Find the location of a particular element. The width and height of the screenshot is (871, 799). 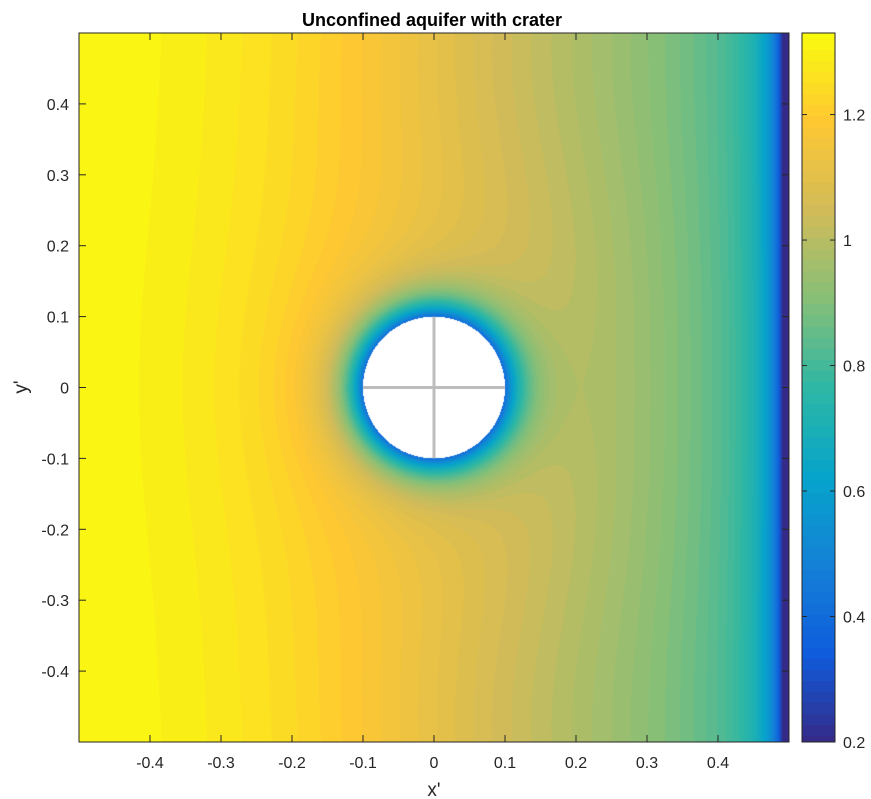

y-tick-label: 0.4 is located at coordinates (58, 105).